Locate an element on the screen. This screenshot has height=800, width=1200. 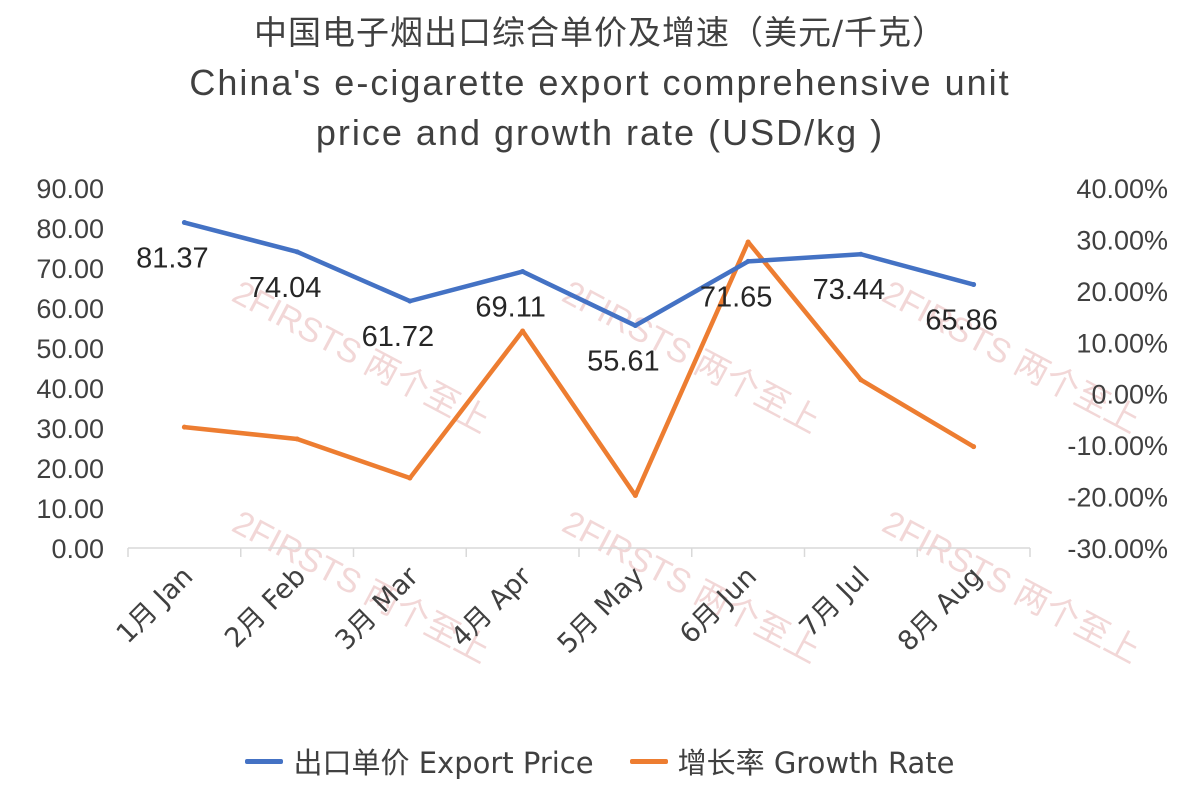
series-line is located at coordinates (579, 274).